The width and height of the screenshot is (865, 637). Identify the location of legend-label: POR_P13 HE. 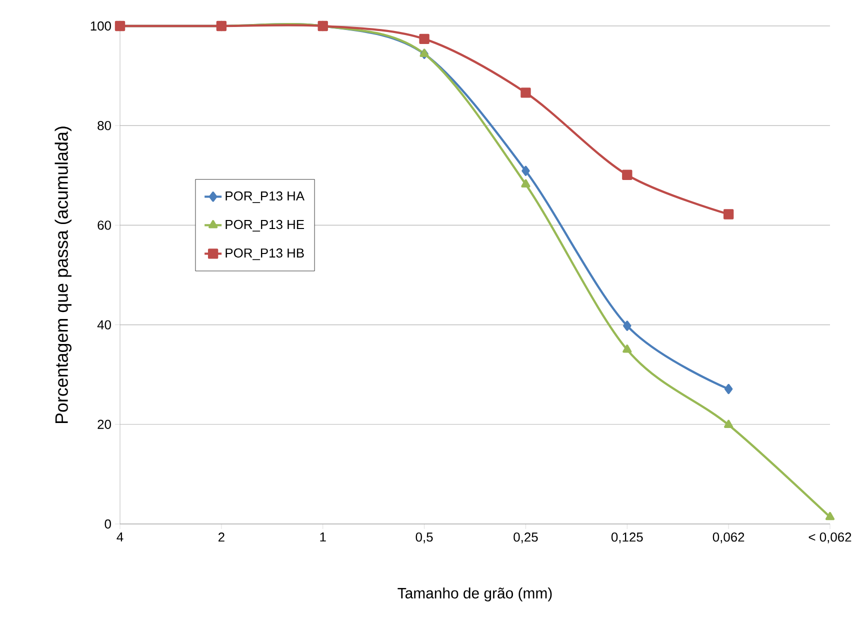
(265, 226).